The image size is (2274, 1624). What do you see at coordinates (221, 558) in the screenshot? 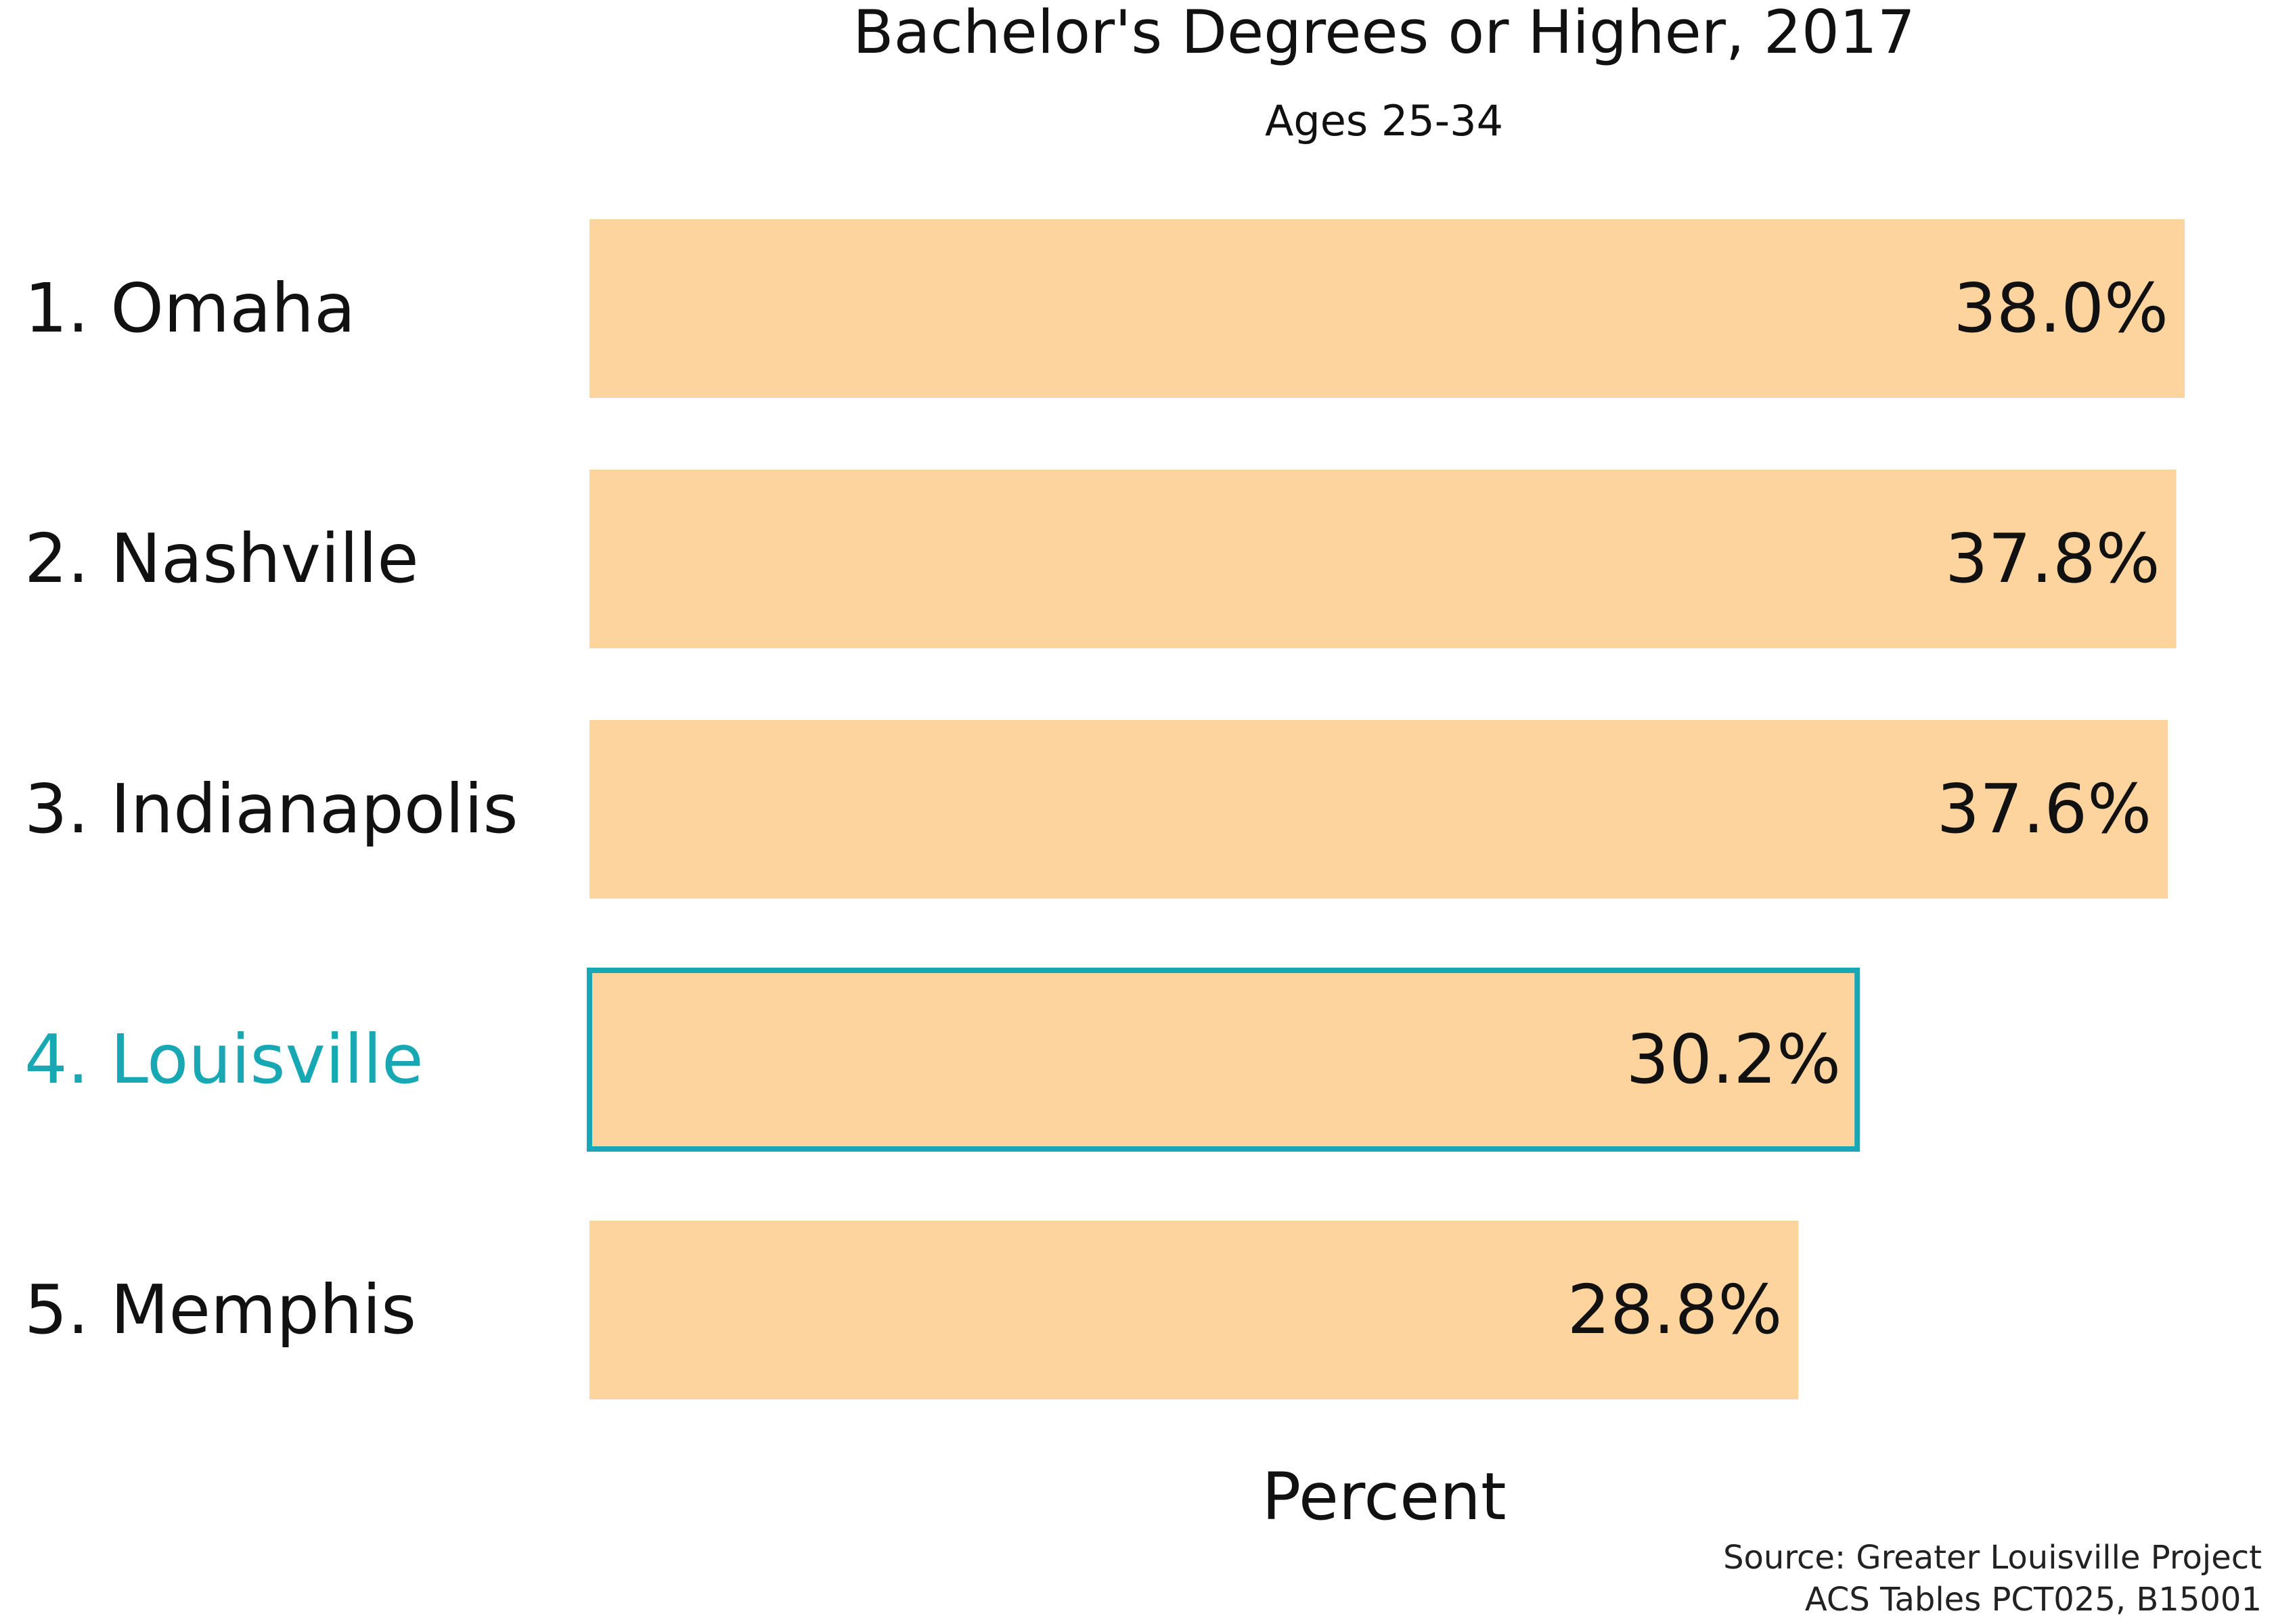
I see `category-label-nashville: 2. Nashville` at bounding box center [221, 558].